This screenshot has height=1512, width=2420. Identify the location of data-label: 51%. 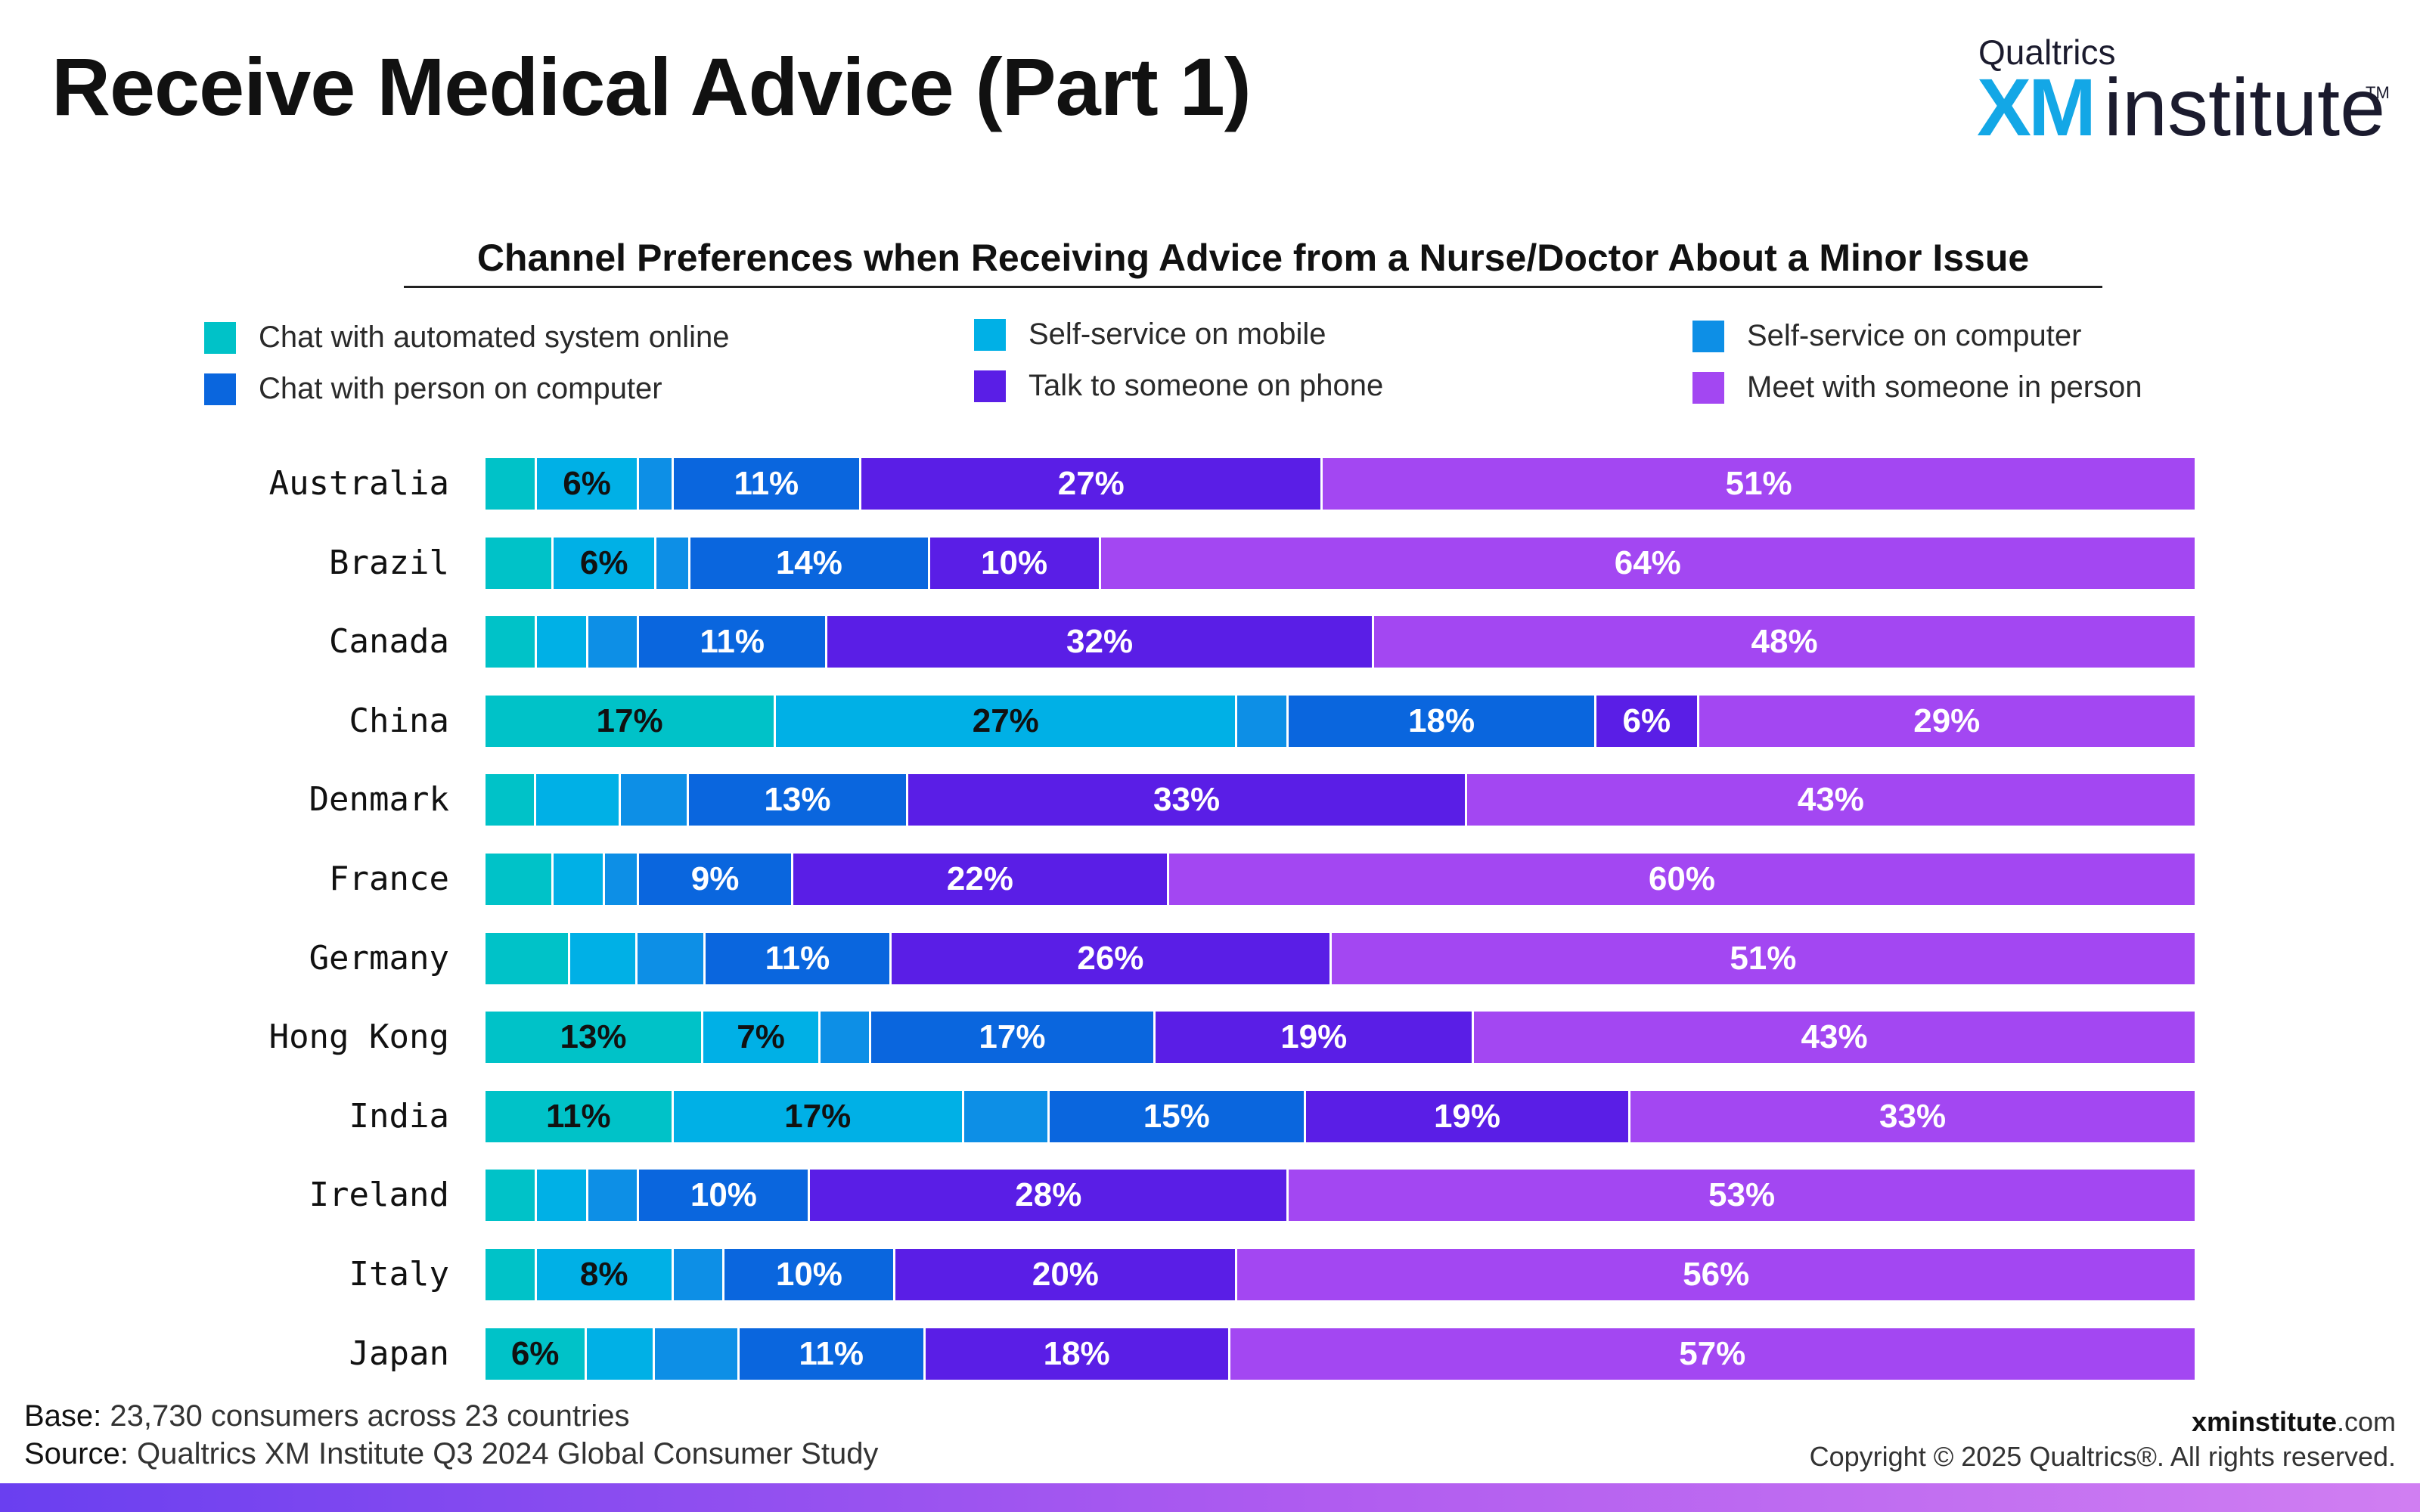
(1758, 484).